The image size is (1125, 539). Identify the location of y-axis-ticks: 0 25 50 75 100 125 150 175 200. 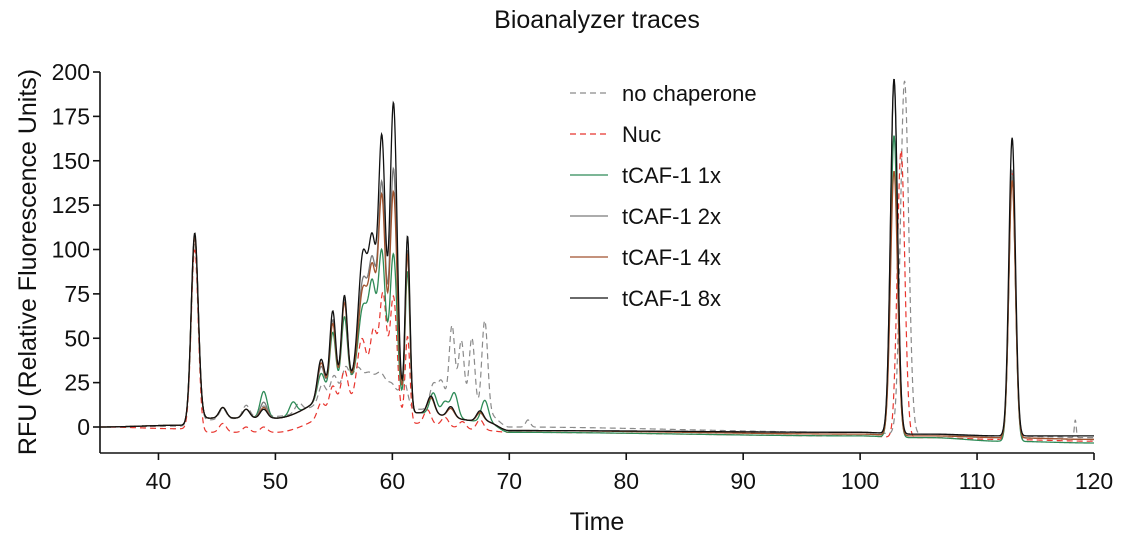
(76, 249).